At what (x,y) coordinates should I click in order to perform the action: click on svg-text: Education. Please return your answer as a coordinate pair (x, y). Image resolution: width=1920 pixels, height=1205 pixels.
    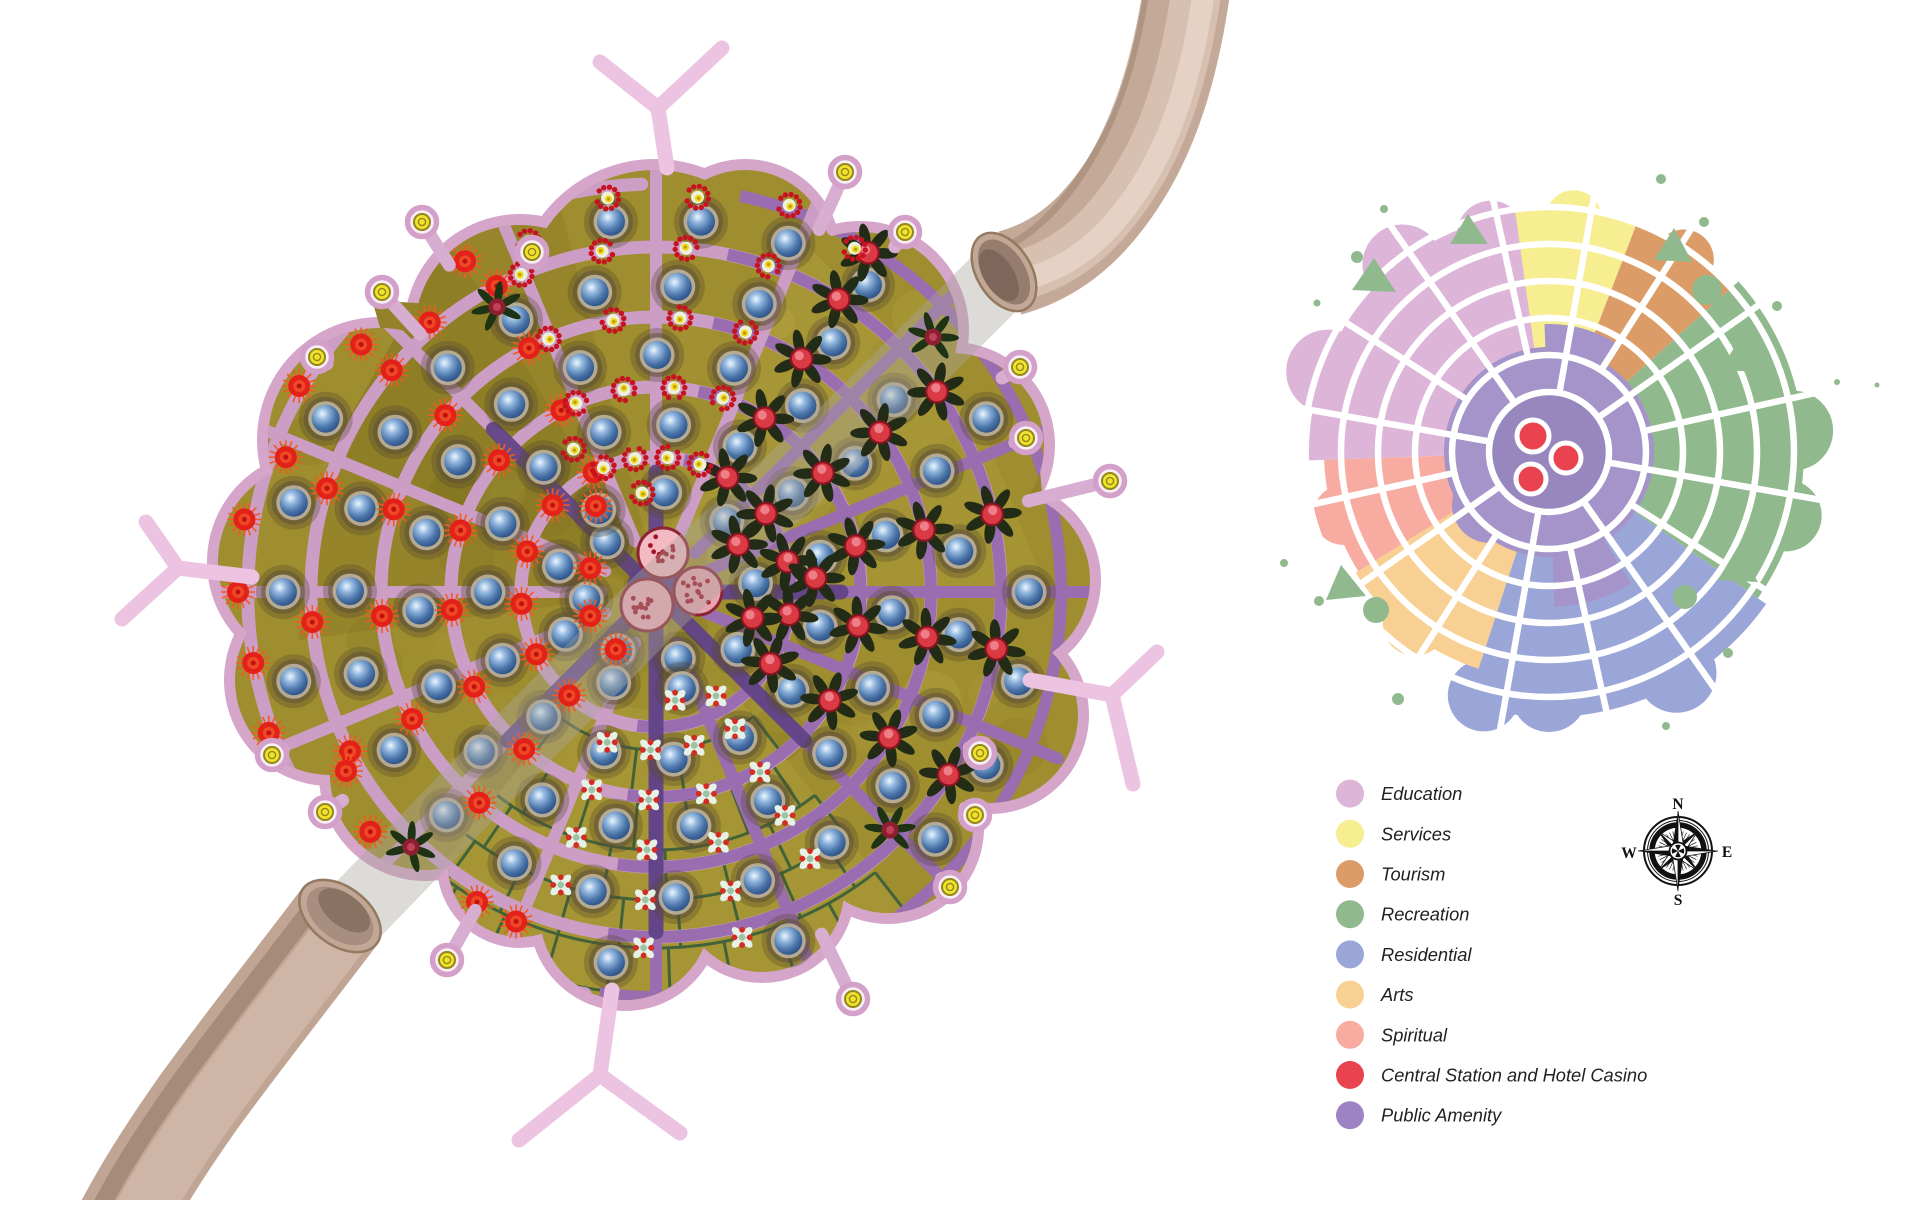
    Looking at the image, I should click on (1421, 793).